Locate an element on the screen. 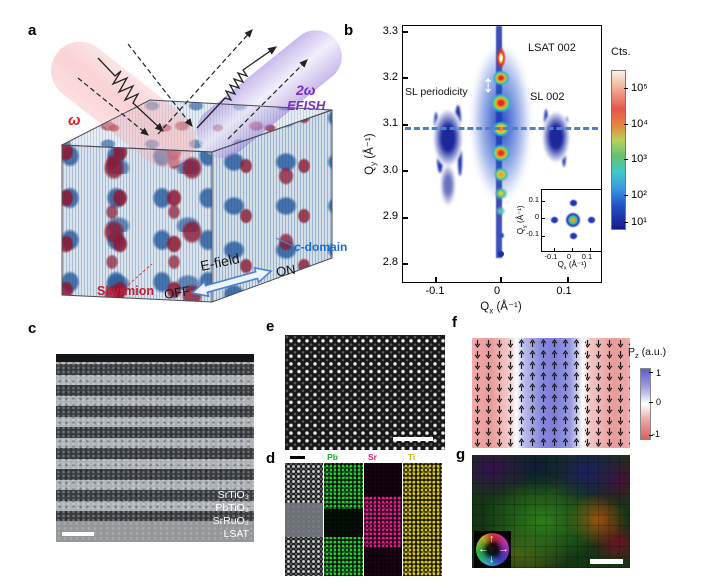 The image size is (711, 583). inset-satellite-left is located at coordinates (554, 220).